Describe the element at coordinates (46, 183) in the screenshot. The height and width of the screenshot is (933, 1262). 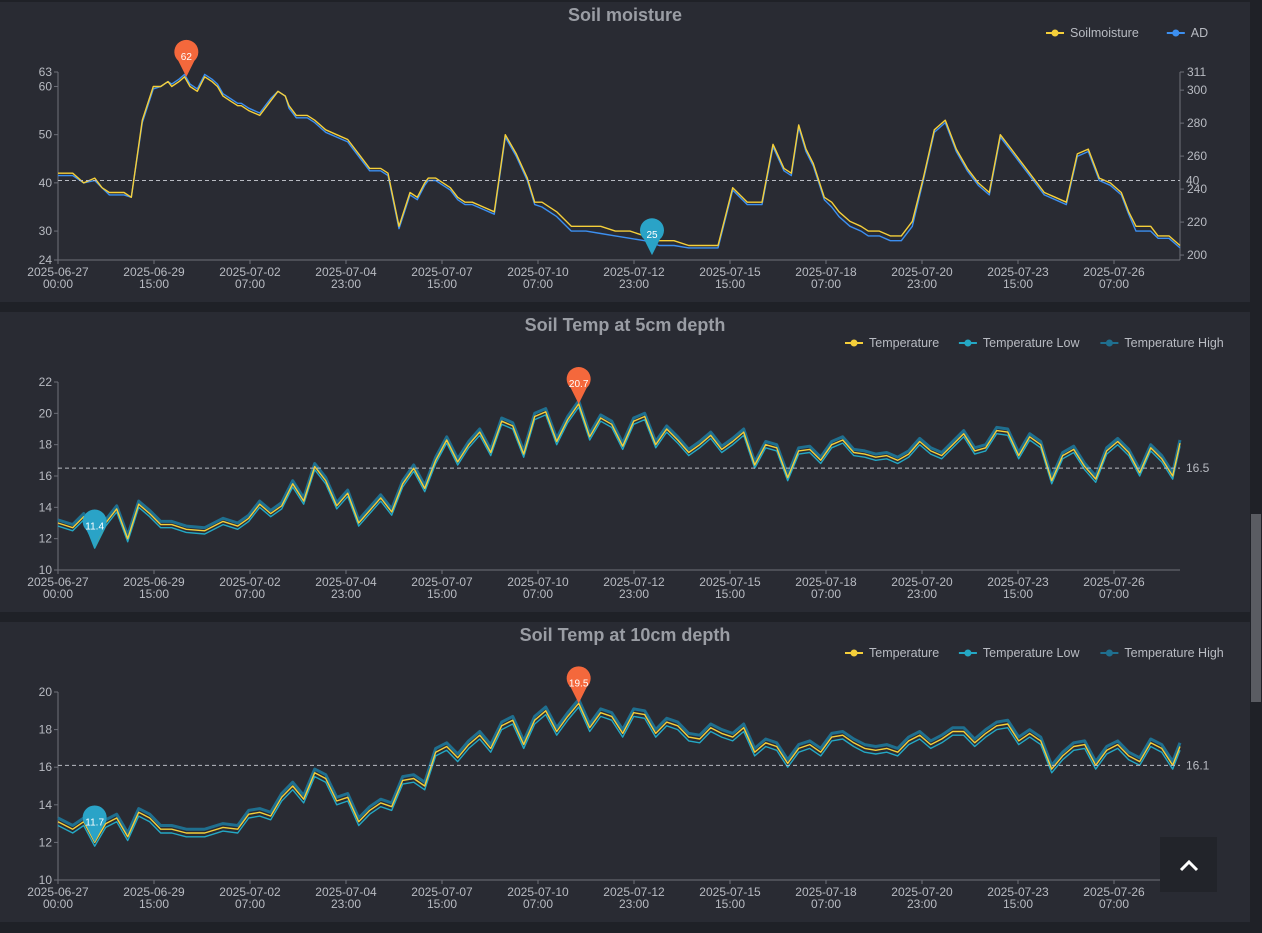
I see `y-tick-label: 40` at that location.